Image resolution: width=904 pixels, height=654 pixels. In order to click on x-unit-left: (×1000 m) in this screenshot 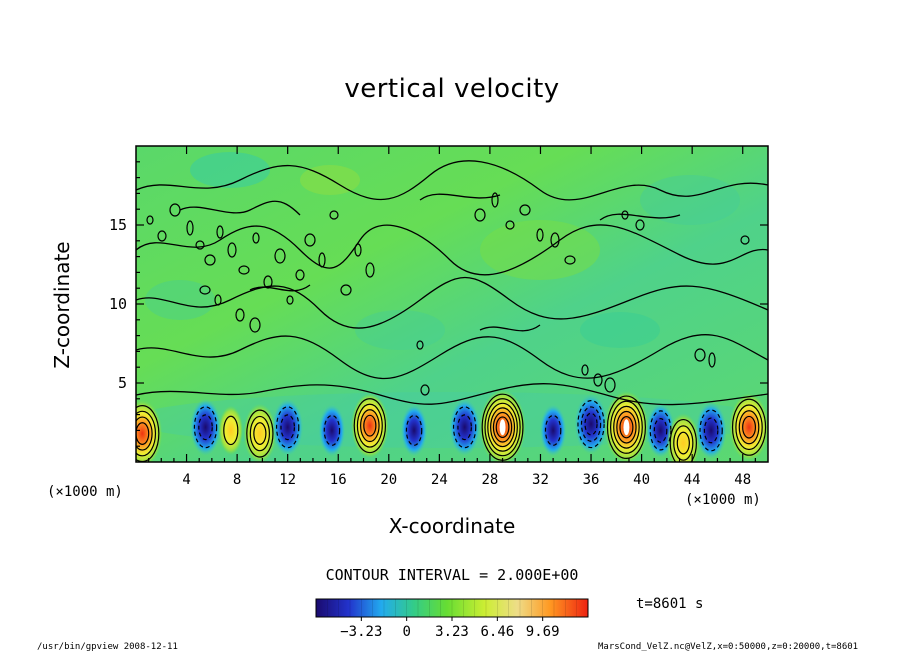, I will do `click(85, 492)`.